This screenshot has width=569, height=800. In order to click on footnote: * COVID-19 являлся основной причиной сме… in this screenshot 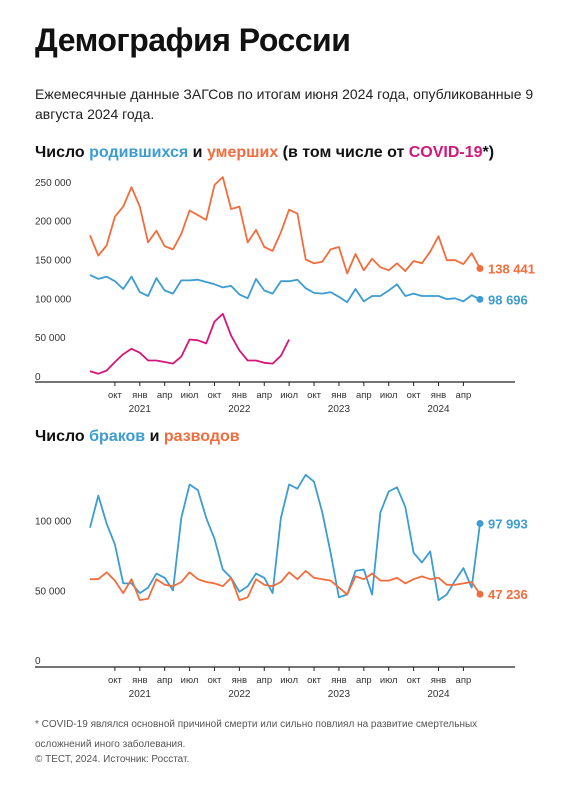, I will do `click(256, 734)`.